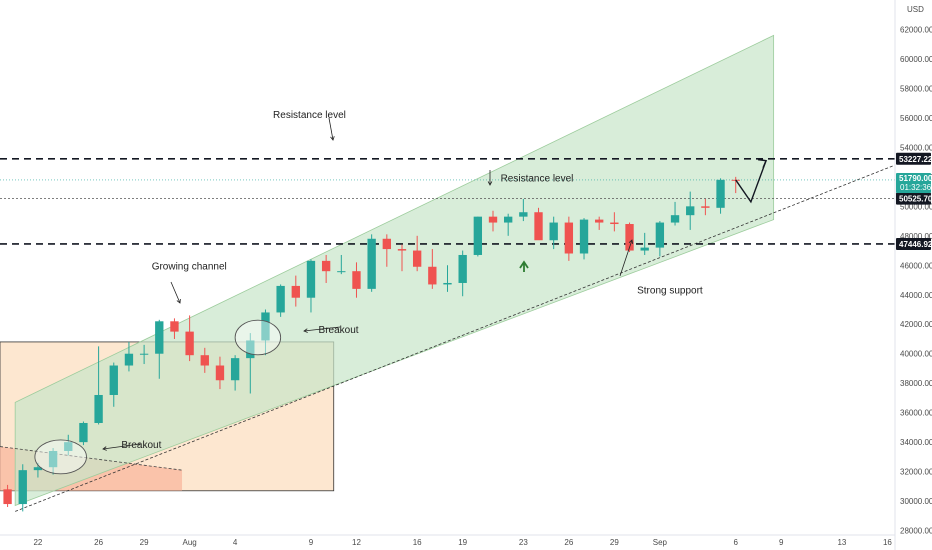 Image resolution: width=932 pixels, height=550 pixels. What do you see at coordinates (235, 542) in the screenshot?
I see `time-tick-label: 4` at bounding box center [235, 542].